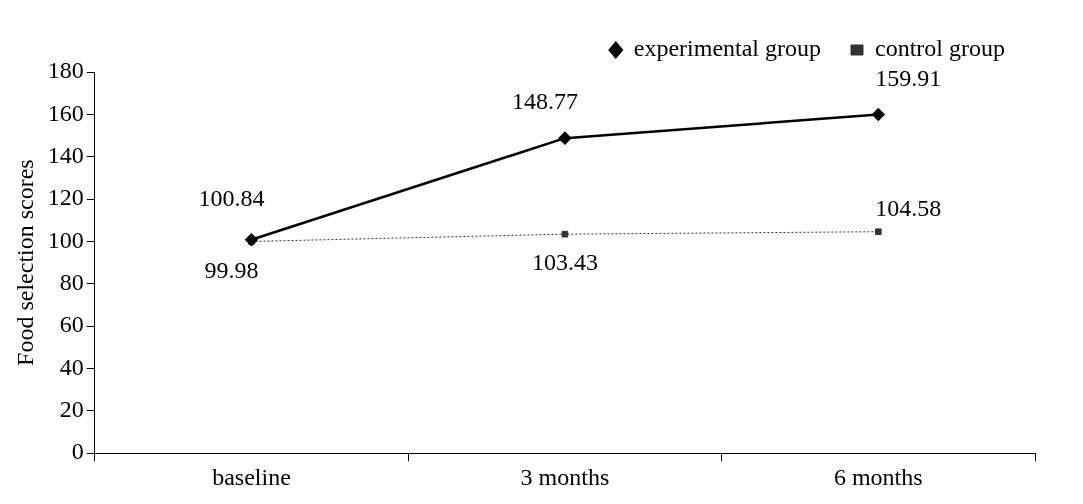  I want to click on x-tick-label: 3 months, so click(565, 476).